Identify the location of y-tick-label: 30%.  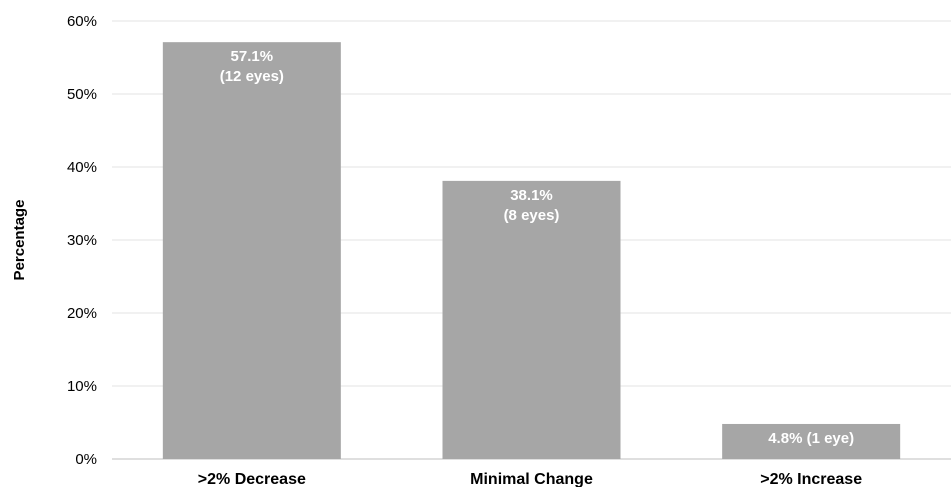
(82, 240).